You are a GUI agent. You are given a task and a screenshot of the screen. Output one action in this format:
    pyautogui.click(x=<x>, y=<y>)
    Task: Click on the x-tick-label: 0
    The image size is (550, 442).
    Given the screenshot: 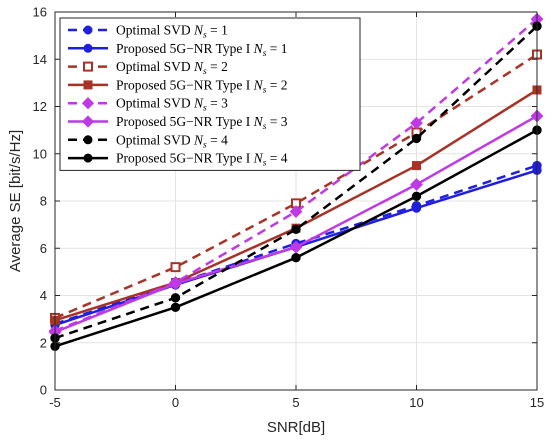 What is the action you would take?
    pyautogui.click(x=175, y=402)
    